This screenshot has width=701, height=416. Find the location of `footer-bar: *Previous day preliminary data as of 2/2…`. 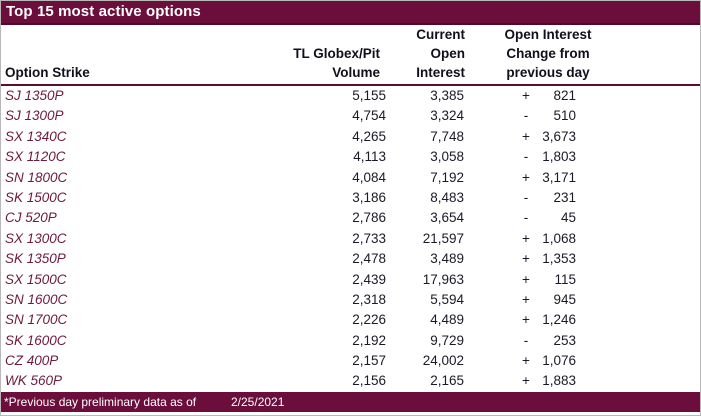

footer-bar: *Previous day preliminary data as of 2/2… is located at coordinates (350, 402).